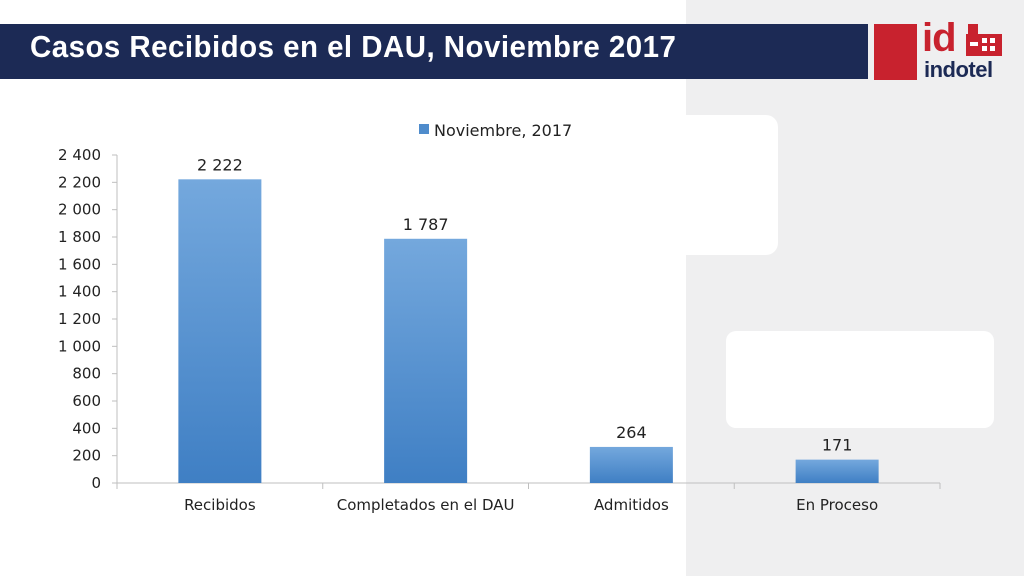  What do you see at coordinates (984, 40) in the screenshot?
I see `logo-grid-icon` at bounding box center [984, 40].